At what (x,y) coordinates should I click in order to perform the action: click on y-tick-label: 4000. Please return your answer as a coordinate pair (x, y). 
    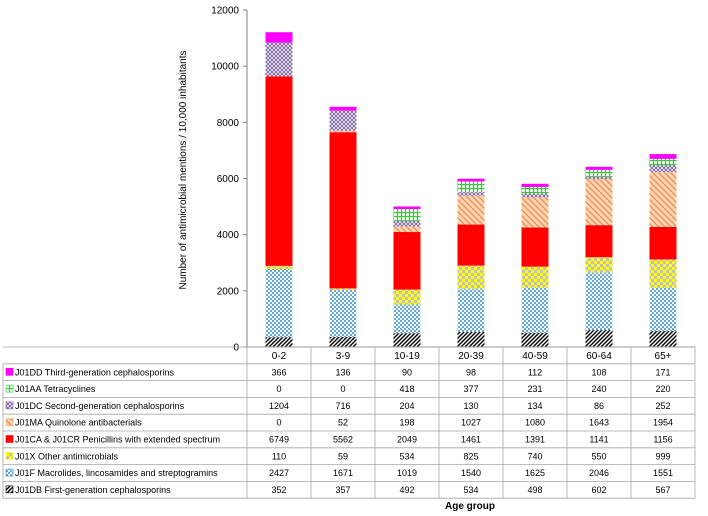
    Looking at the image, I should click on (228, 235).